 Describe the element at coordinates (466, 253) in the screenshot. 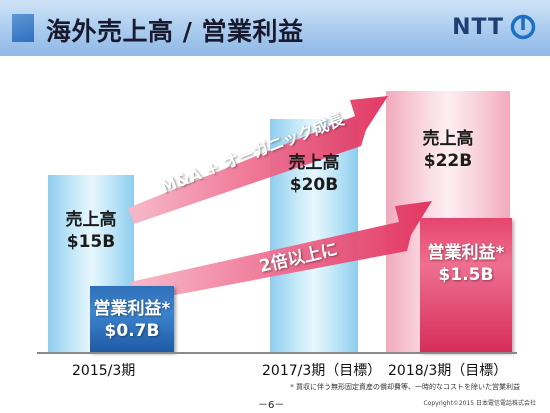

I see `op-2018-title: 営業利益*` at that location.